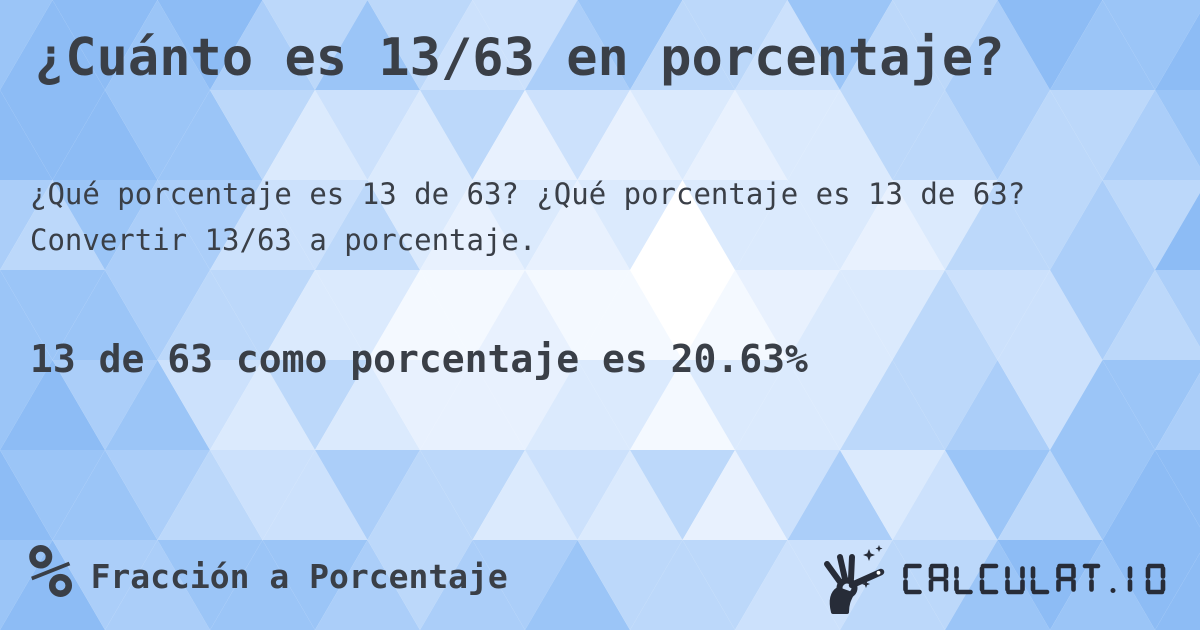 This screenshot has width=1200, height=630. What do you see at coordinates (299, 576) in the screenshot?
I see `category-label: Fracción a Porcentaje` at bounding box center [299, 576].